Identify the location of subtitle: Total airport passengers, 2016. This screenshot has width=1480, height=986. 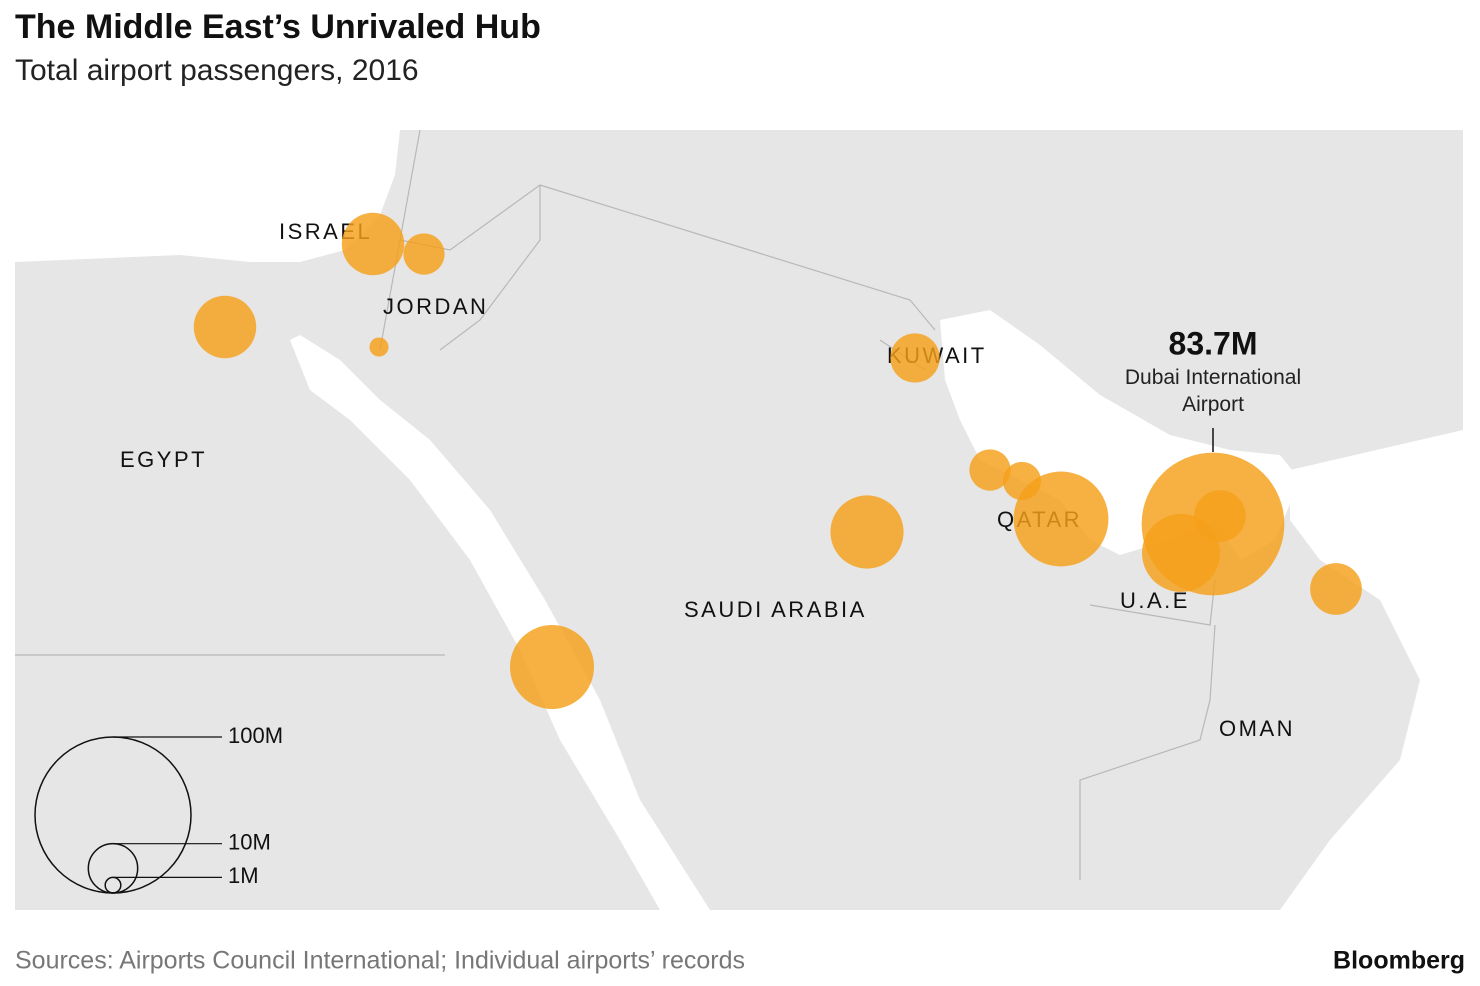
(217, 70).